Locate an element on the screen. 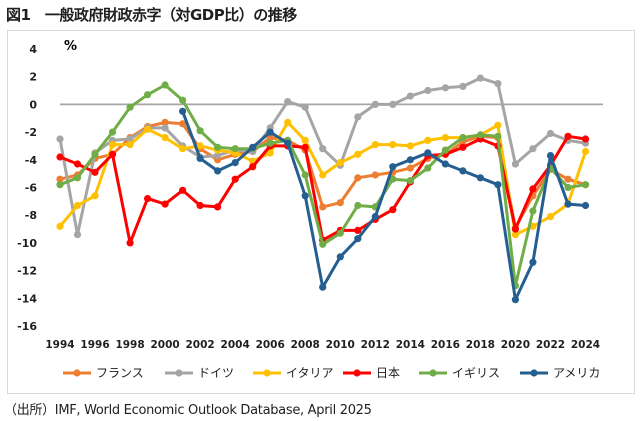 This screenshot has width=641, height=421. x-tick-label: 2018 is located at coordinates (480, 345).